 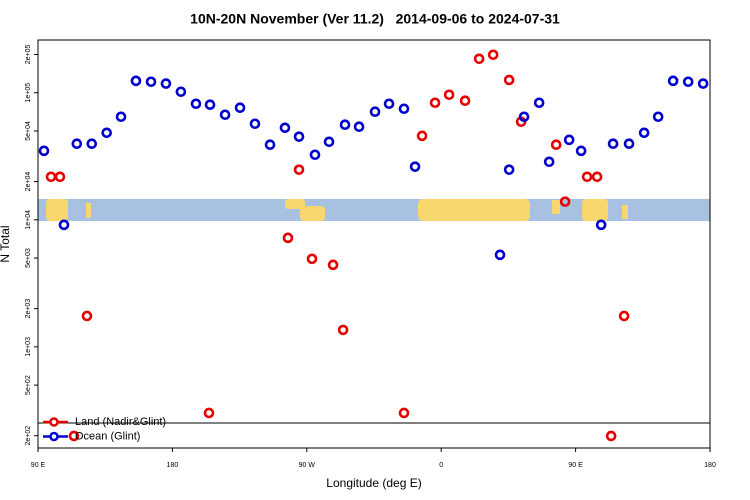 What do you see at coordinates (28, 347) in the screenshot?
I see `y-tick-label: 1e+03` at bounding box center [28, 347].